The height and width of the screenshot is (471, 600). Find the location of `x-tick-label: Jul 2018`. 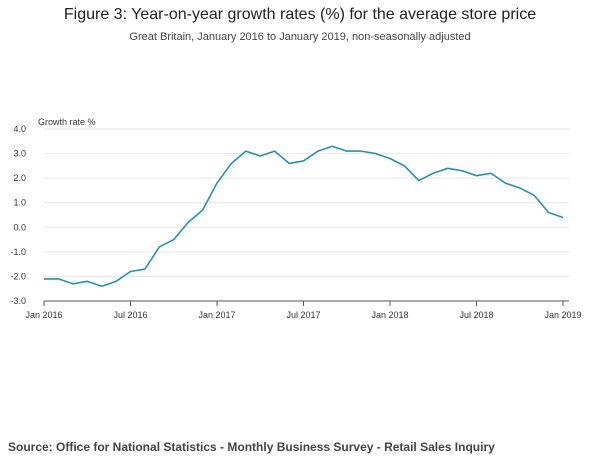

x-tick-label: Jul 2018 is located at coordinates (476, 315).